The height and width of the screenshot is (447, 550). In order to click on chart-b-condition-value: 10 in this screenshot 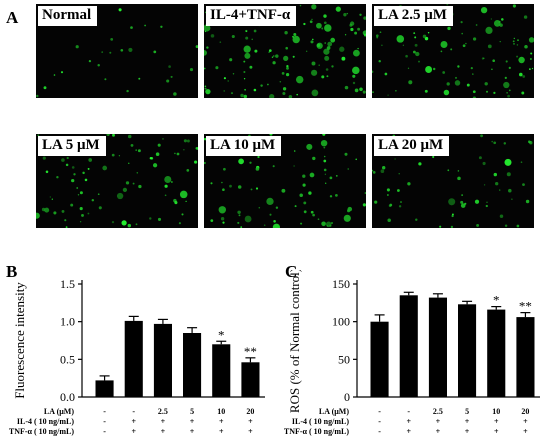, I will do `click(221, 411)`.